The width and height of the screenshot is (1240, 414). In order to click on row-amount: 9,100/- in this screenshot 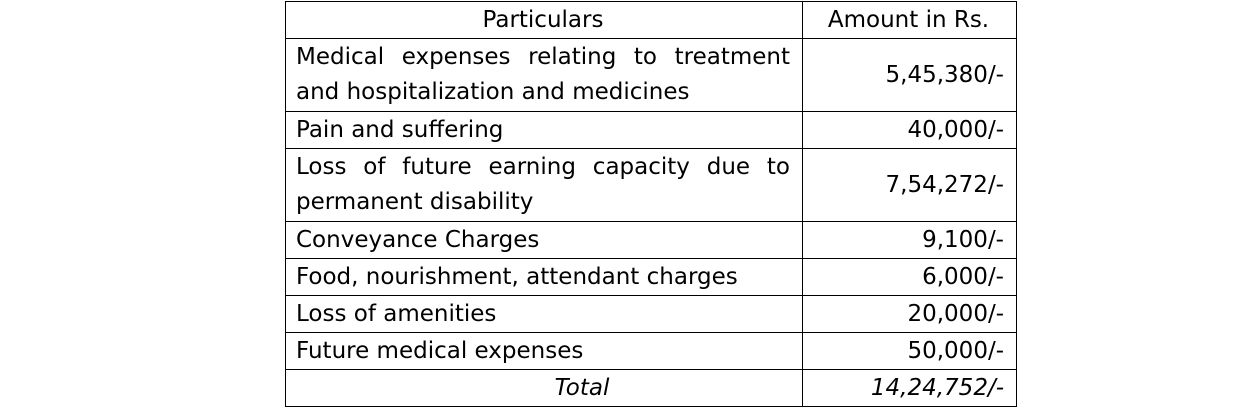, I will do `click(909, 240)`.